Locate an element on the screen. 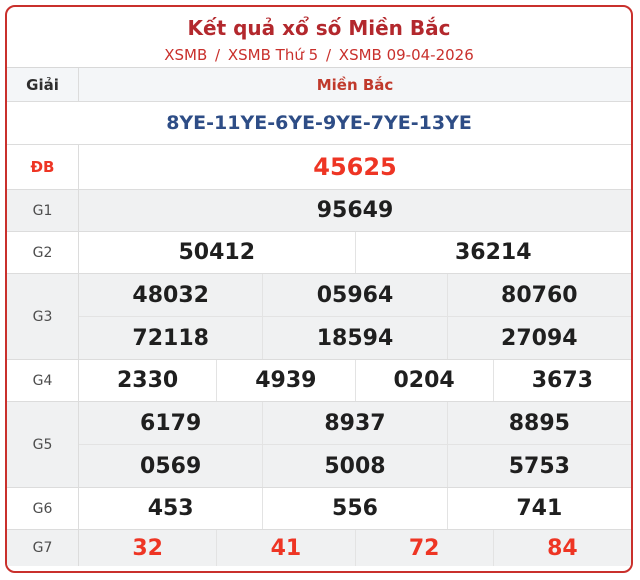  prize-number: 0204 is located at coordinates (425, 380).